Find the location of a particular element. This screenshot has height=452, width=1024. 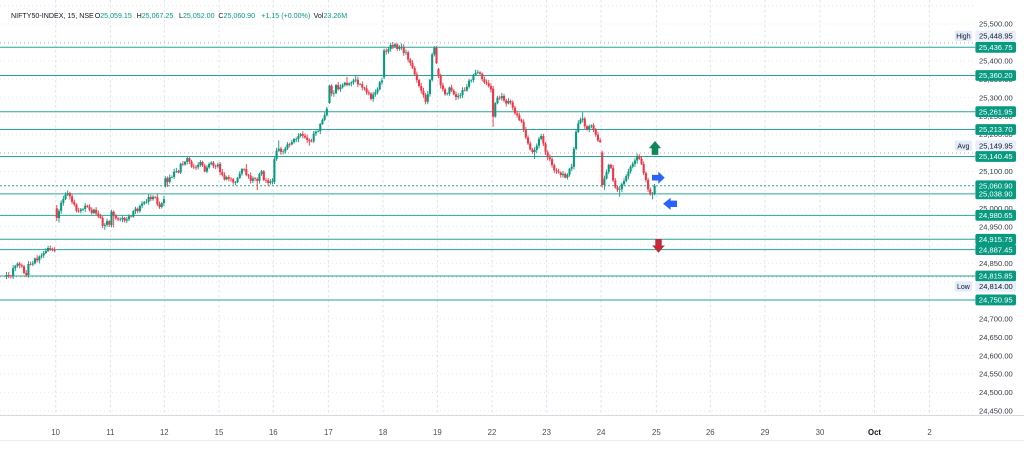

svg-text: Avg is located at coordinates (963, 146).